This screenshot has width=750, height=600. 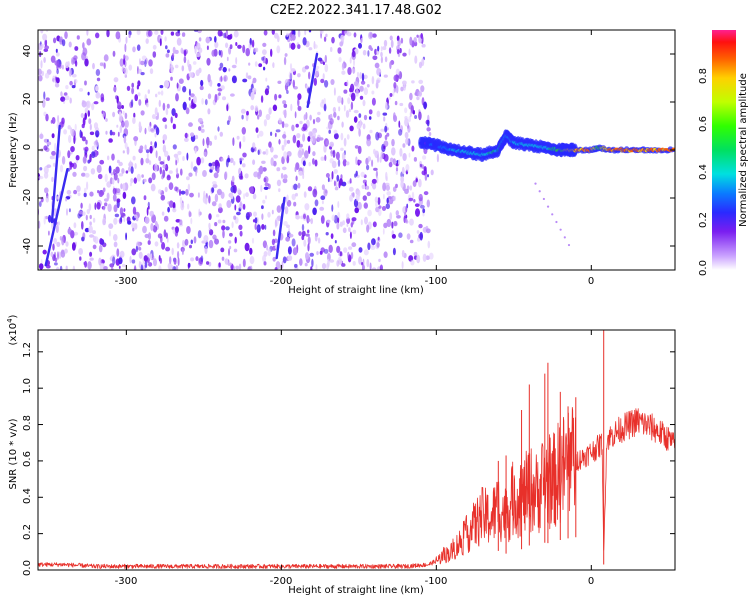 What do you see at coordinates (312, 80) in the screenshot?
I see `spectrogram-streak` at bounding box center [312, 80].